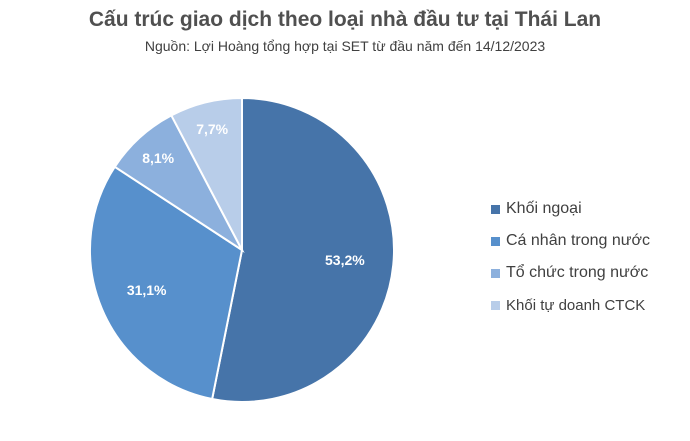 The image size is (690, 441). I want to click on legend-label: Tổ chức trong nước, so click(577, 272).